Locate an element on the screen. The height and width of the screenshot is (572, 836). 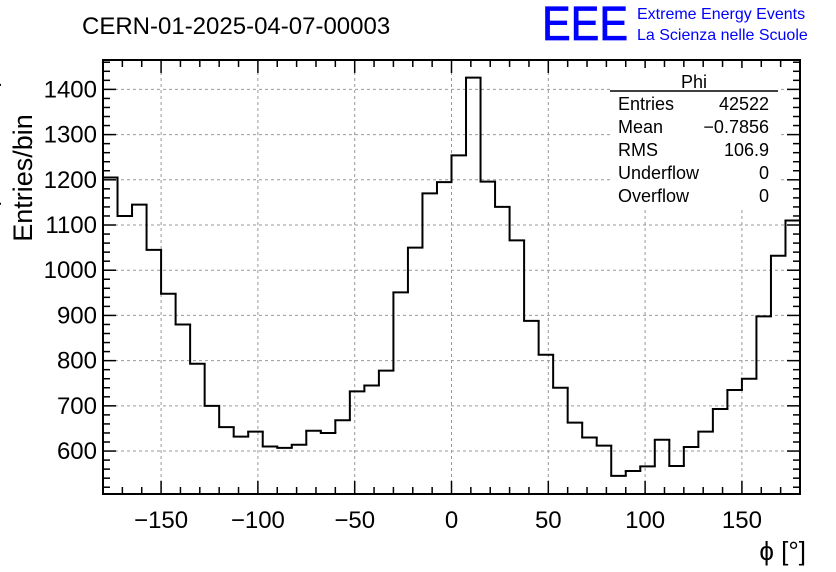
stats-label-underflow: Underflow is located at coordinates (659, 173).